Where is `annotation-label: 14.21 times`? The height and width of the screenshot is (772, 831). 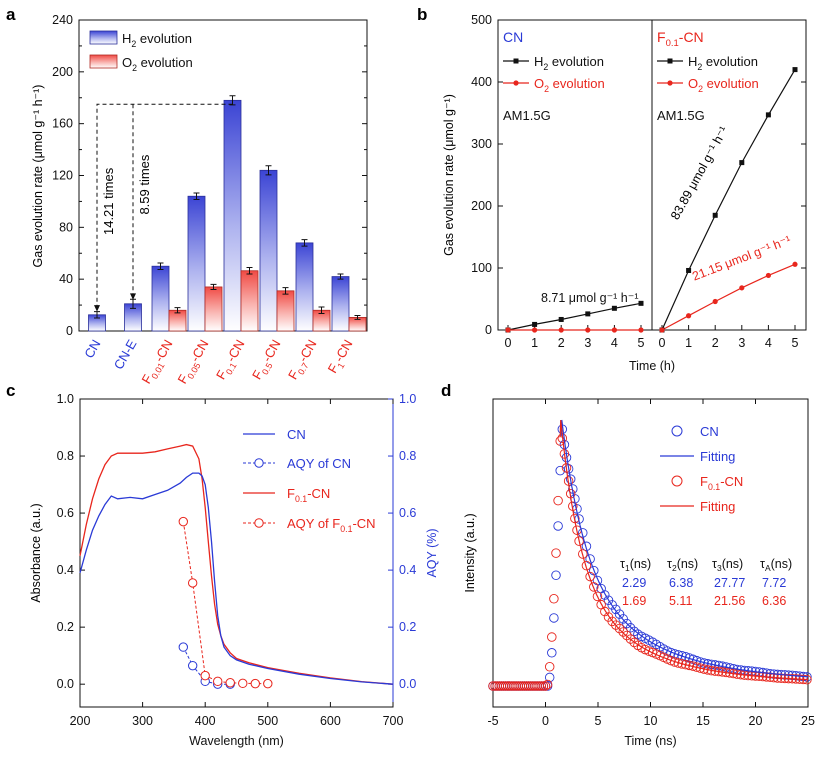
annotation-label: 14.21 times is located at coordinates (108, 201).